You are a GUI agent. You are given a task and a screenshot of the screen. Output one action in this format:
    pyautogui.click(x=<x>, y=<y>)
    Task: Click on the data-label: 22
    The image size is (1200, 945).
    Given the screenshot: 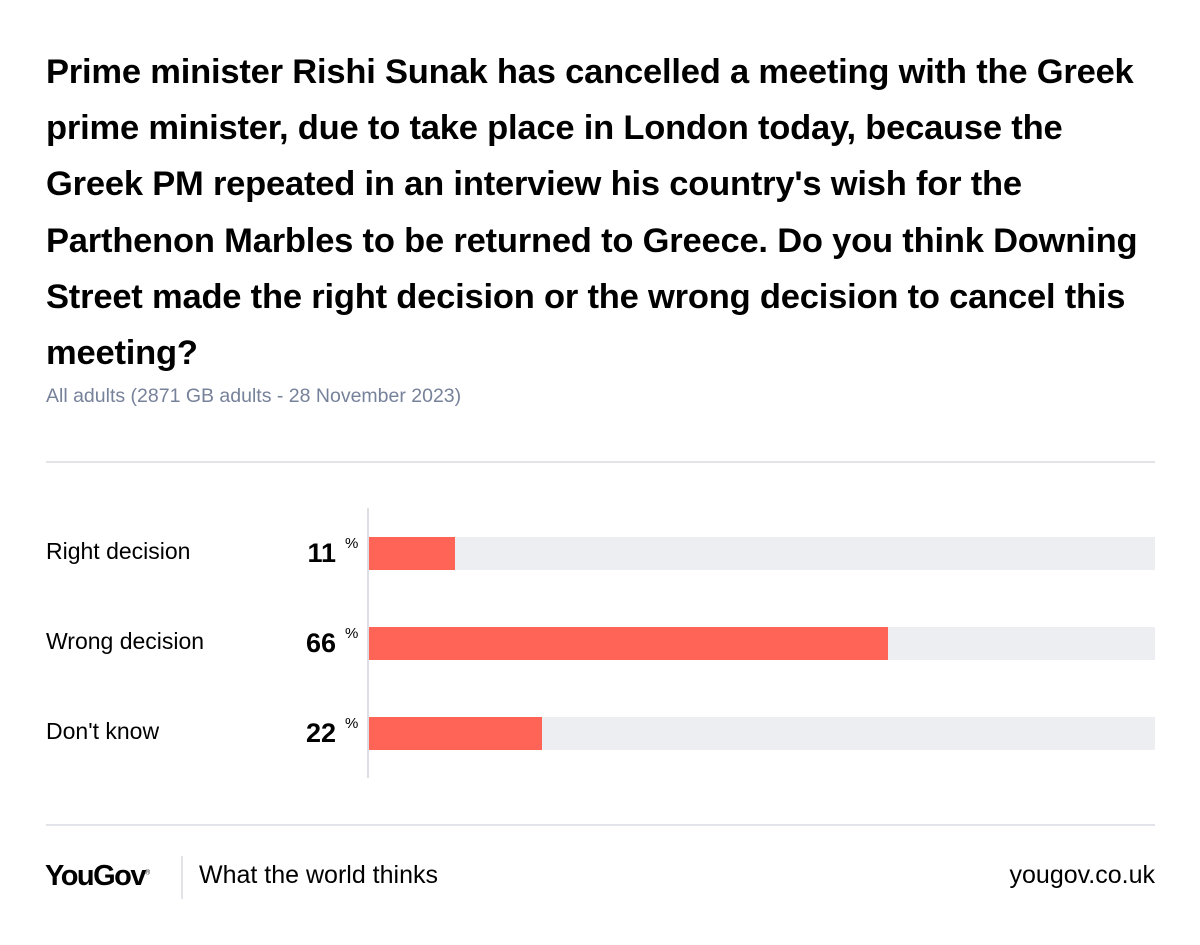 What is the action you would take?
    pyautogui.click(x=320, y=733)
    